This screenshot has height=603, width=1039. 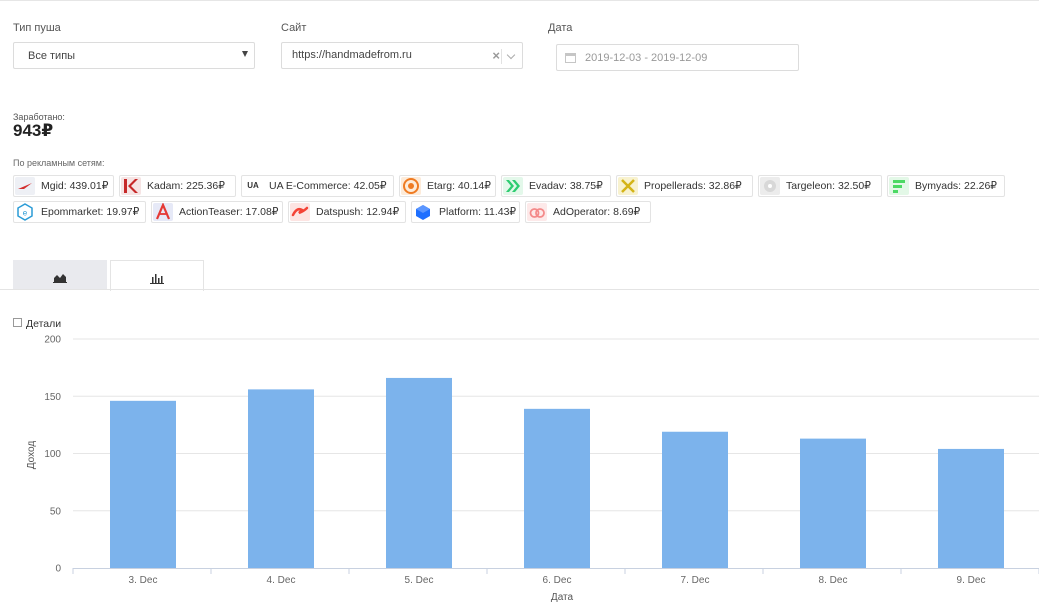 What do you see at coordinates (163, 211) in the screenshot?
I see `actionteaser-icon` at bounding box center [163, 211].